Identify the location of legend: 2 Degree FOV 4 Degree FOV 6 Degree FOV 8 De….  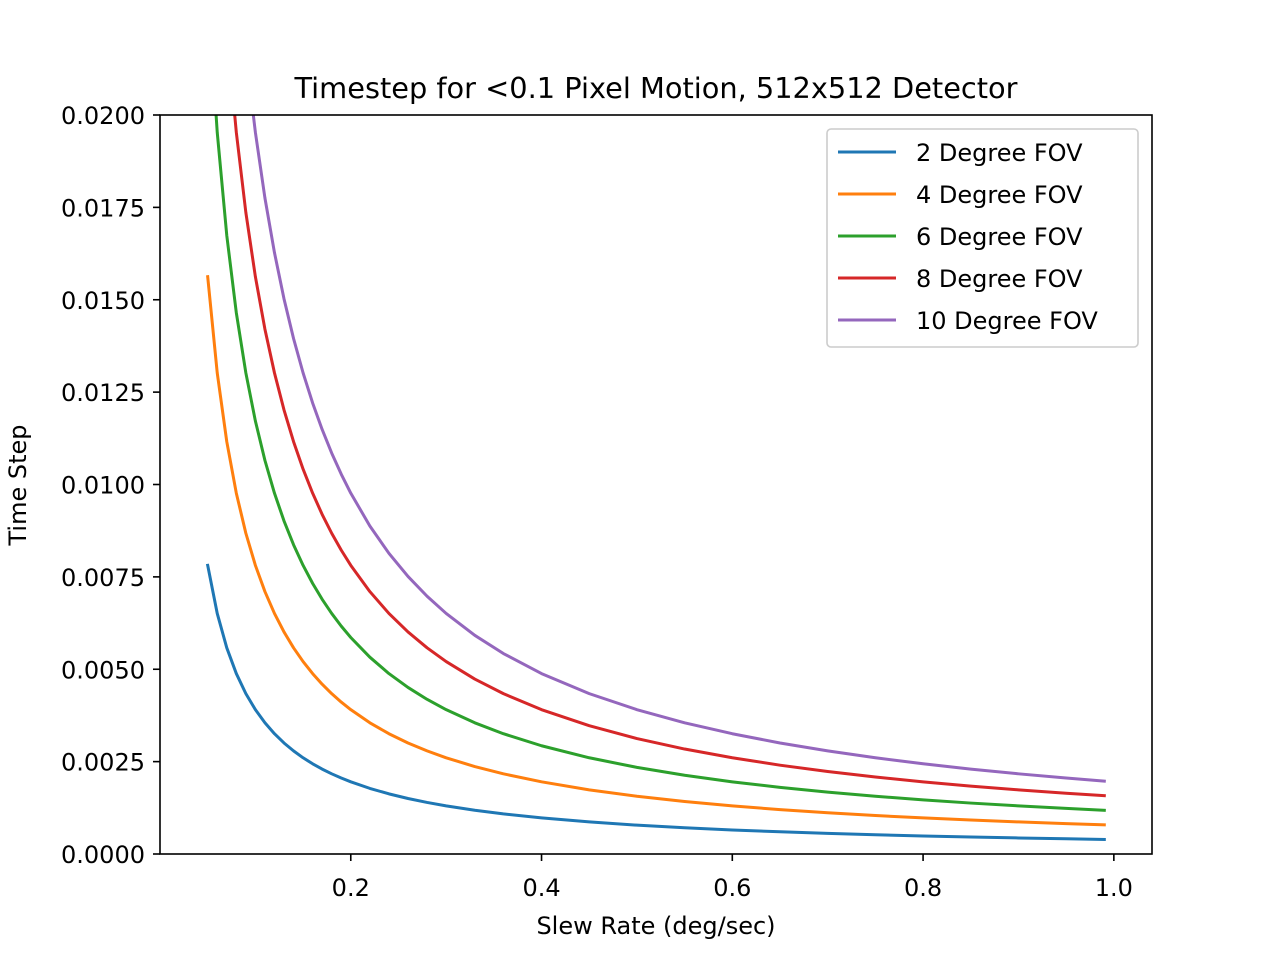
(982, 238).